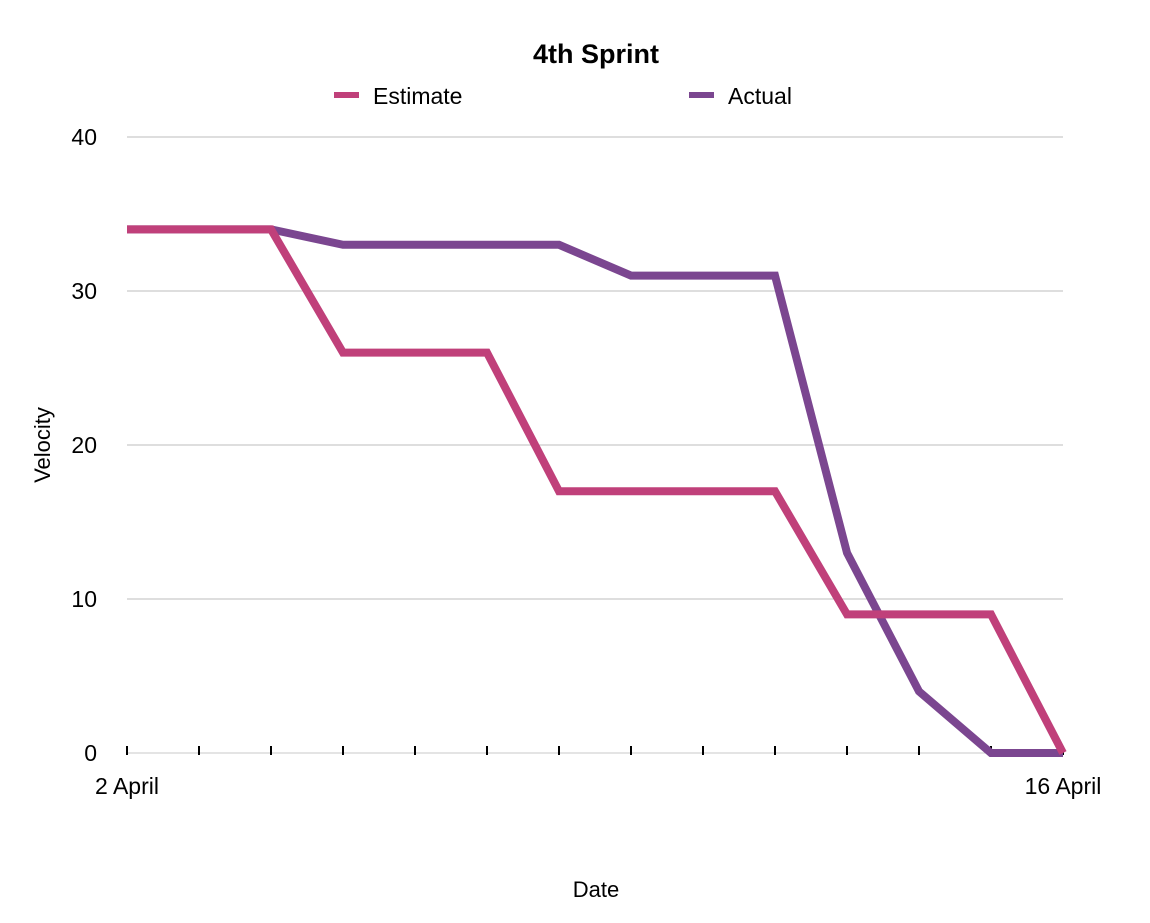 This screenshot has width=1150, height=923. I want to click on chart-title: 4th Sprint, so click(596, 54).